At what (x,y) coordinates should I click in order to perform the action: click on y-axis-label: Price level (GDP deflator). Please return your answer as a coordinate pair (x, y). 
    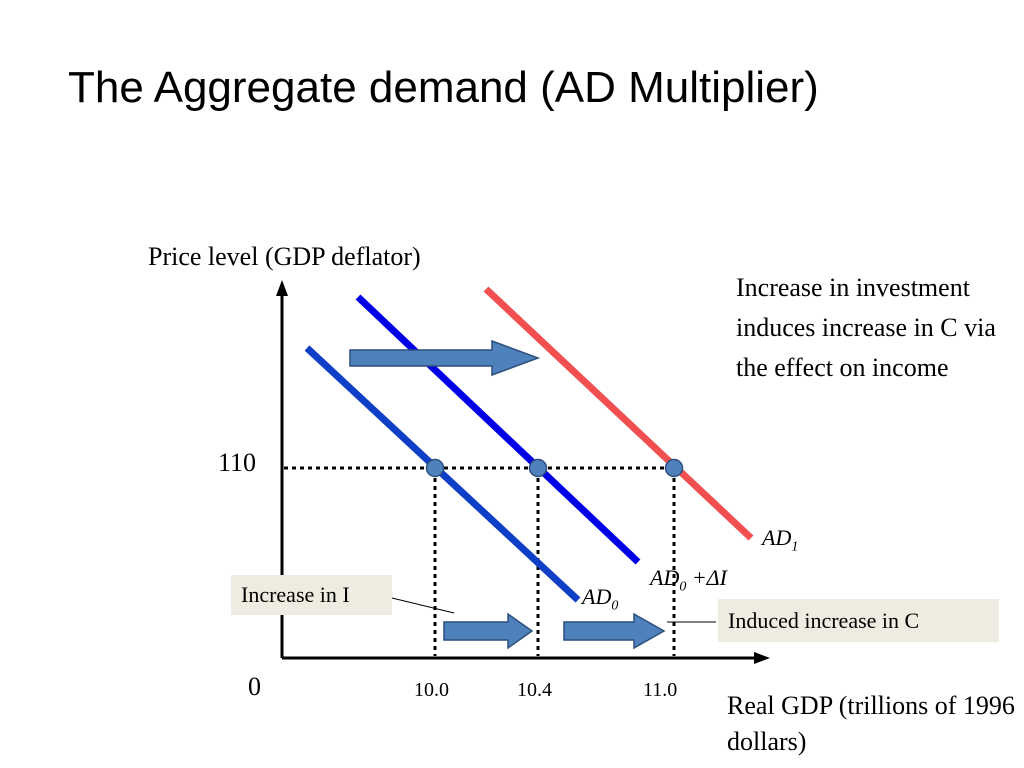
    Looking at the image, I should click on (284, 256).